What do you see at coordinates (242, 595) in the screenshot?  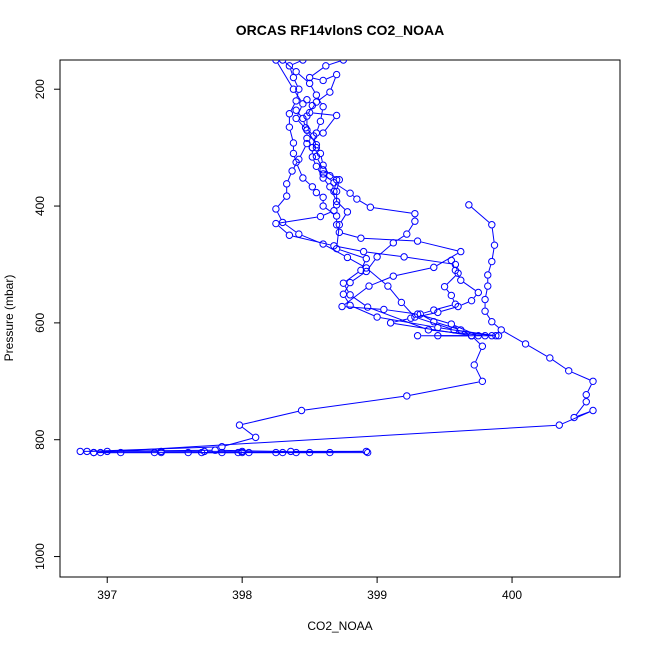 I see `x-tick-label: 398` at bounding box center [242, 595].